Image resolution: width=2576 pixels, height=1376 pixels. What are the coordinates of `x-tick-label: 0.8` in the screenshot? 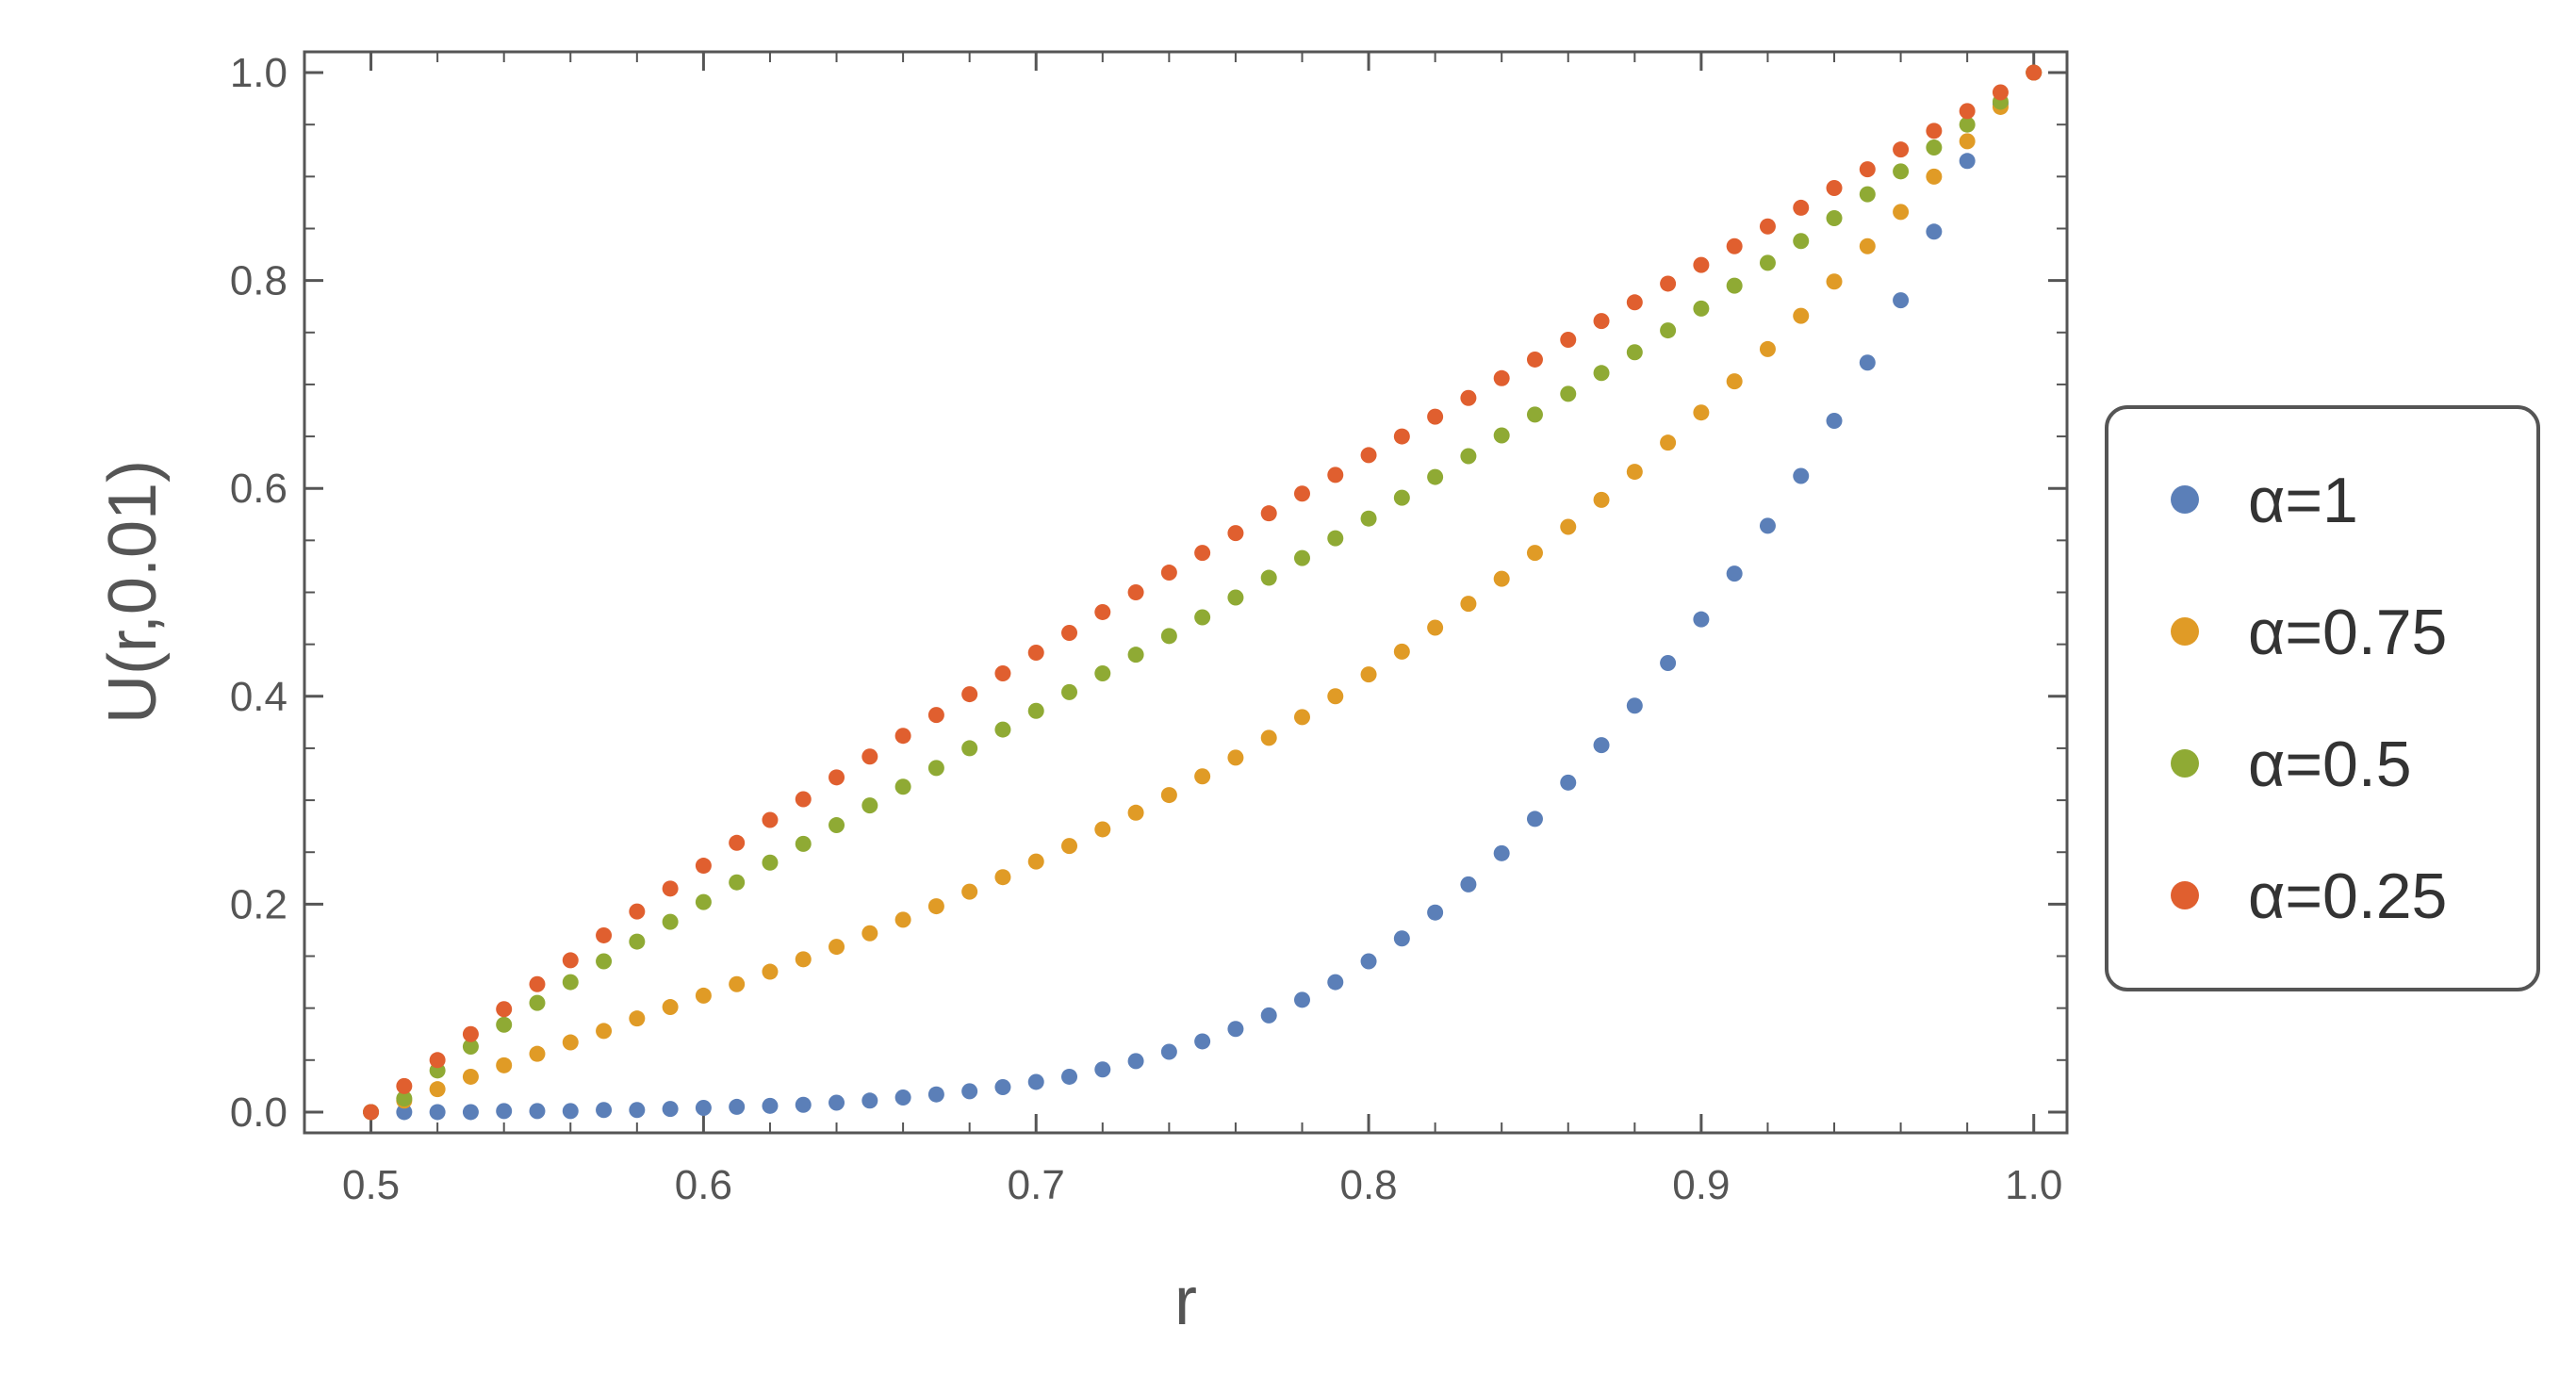 It's located at (1368, 1185).